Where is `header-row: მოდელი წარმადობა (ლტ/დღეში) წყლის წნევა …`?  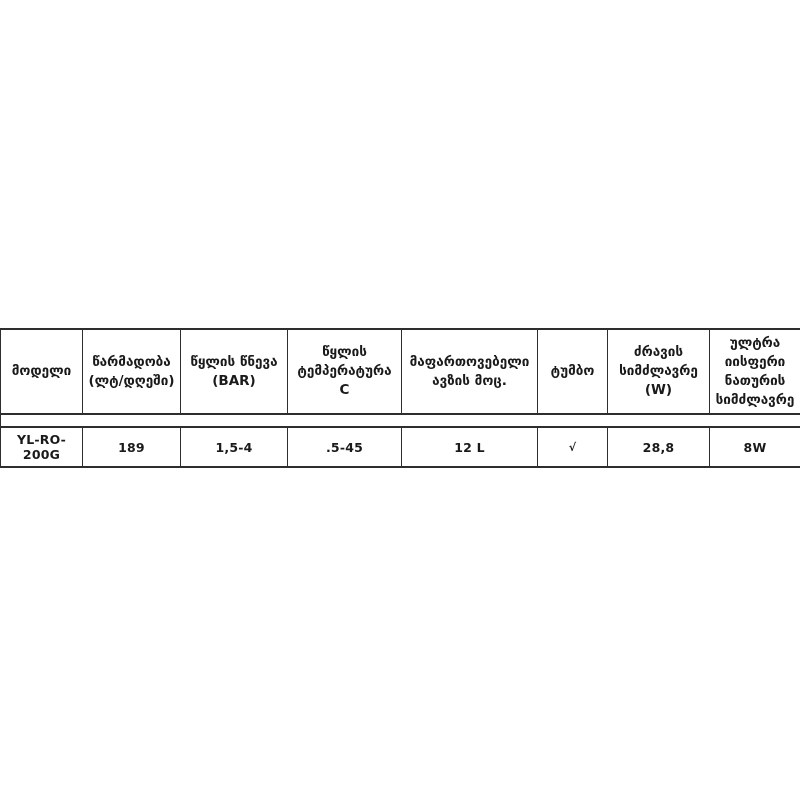
header-row: მოდელი წარმადობა (ლტ/დღეში) წყლის წნევა … is located at coordinates (400, 371).